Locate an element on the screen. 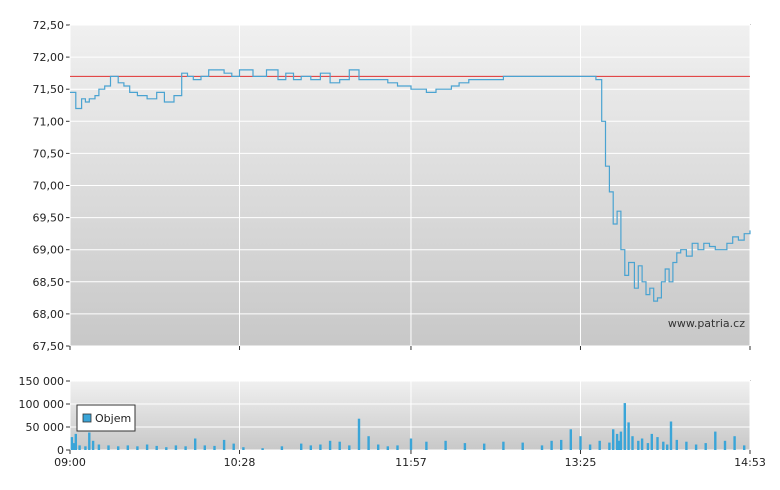 The height and width of the screenshot is (490, 780). volume-tick-label: 0 is located at coordinates (60, 450).